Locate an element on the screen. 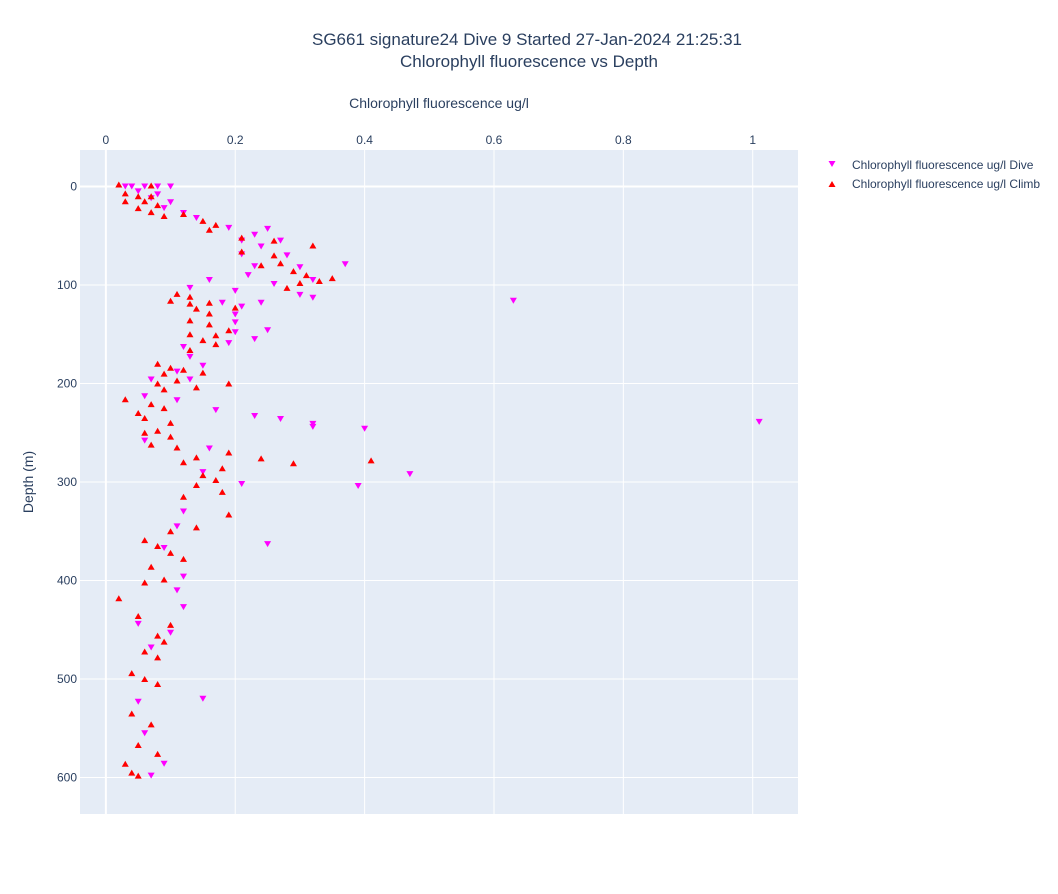 The image size is (1058, 894). legend-climb-label: Chlorophyll fluorescence ug/l Climb is located at coordinates (946, 184).